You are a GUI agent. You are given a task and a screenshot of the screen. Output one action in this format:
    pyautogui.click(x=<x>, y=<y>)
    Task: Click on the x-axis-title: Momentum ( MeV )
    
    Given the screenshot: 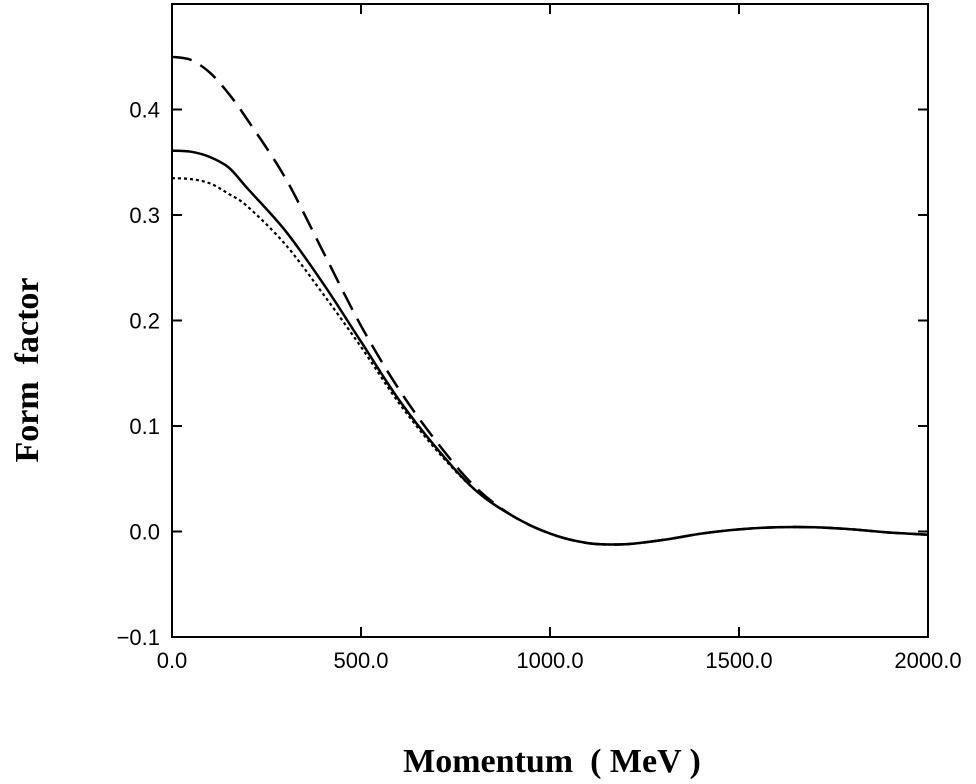 What is the action you would take?
    pyautogui.click(x=552, y=761)
    